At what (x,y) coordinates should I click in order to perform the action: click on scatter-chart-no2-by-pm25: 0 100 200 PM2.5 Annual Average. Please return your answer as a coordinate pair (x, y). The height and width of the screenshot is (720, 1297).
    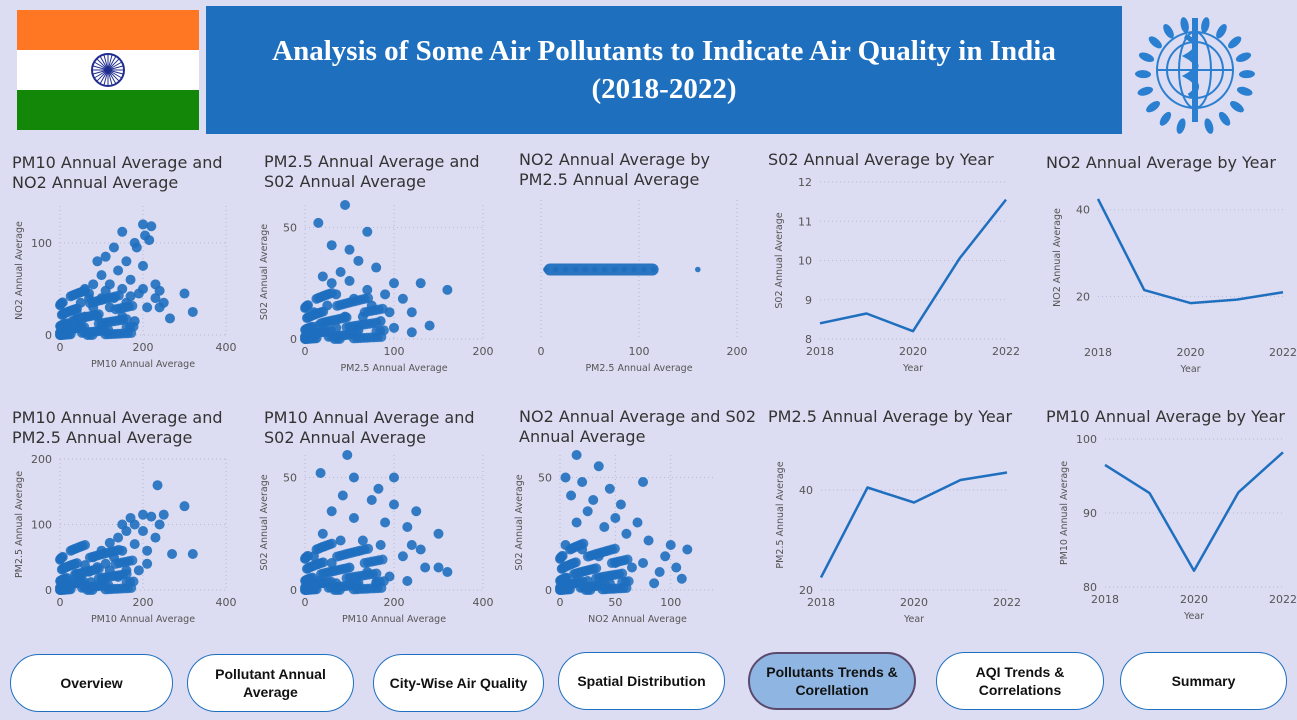
    Looking at the image, I should click on (625, 285).